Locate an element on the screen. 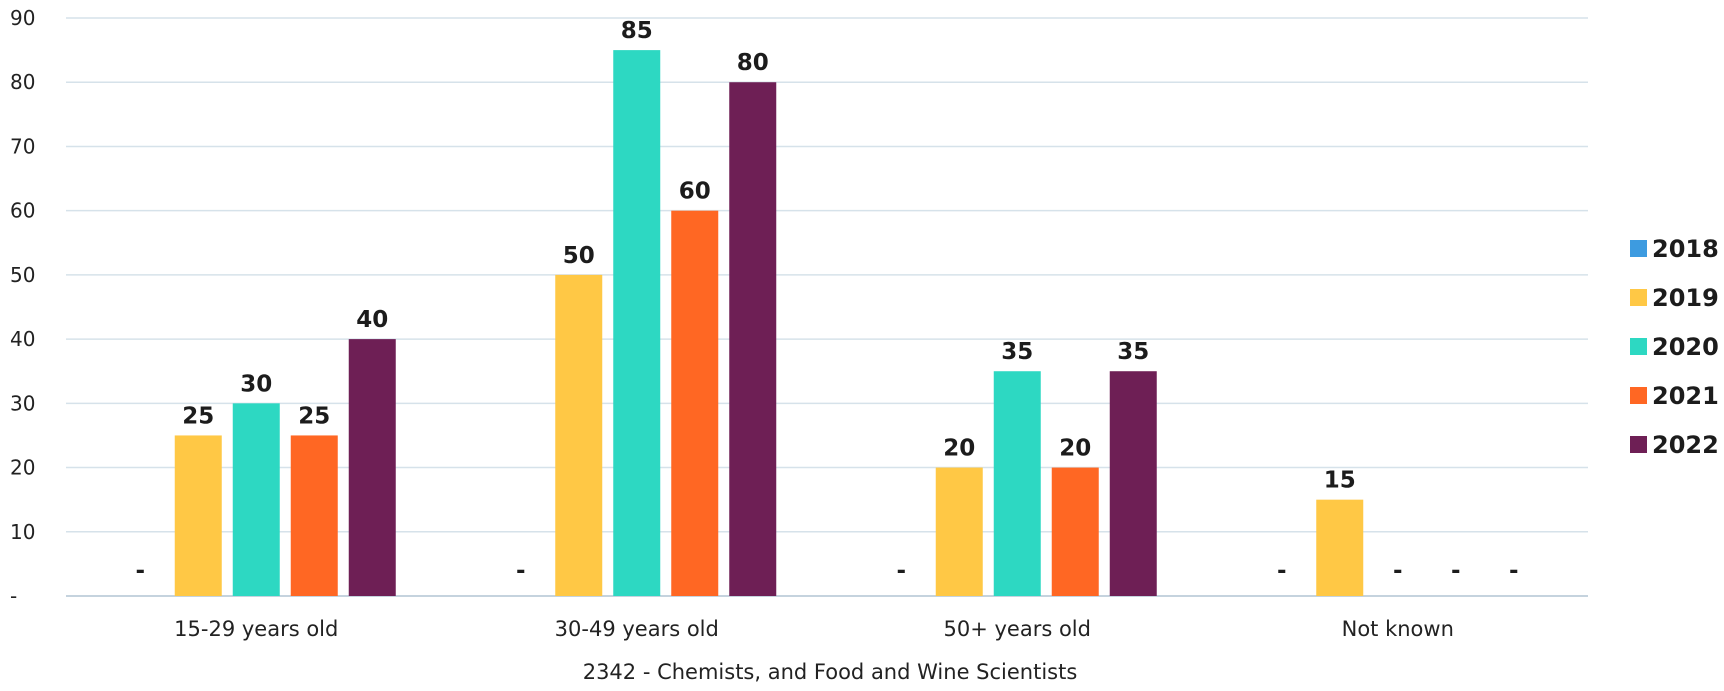  y-tick-label: 90 is located at coordinates (22, 18).